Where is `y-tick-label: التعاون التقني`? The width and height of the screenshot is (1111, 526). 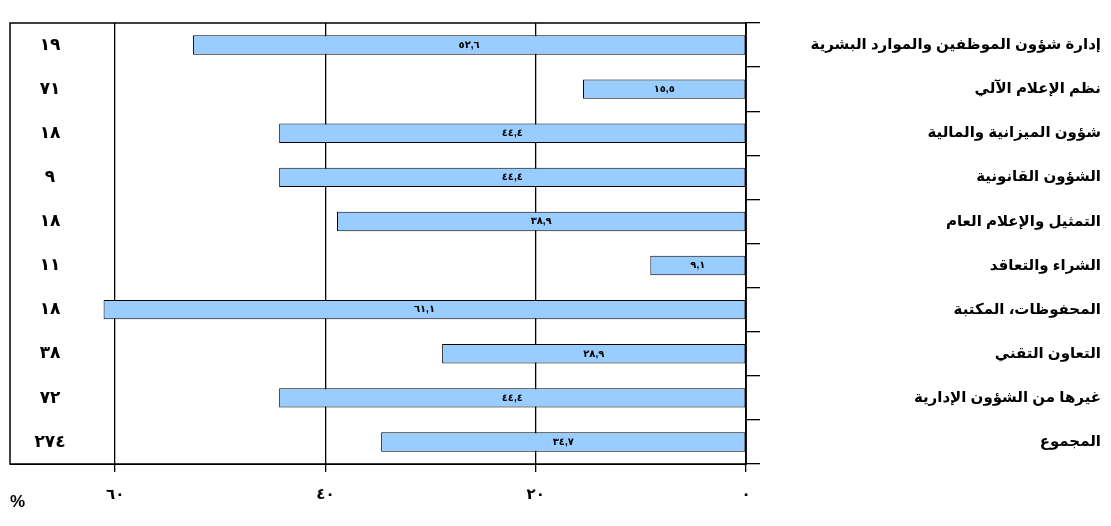
y-tick-label: التعاون التقني is located at coordinates (1047, 352).